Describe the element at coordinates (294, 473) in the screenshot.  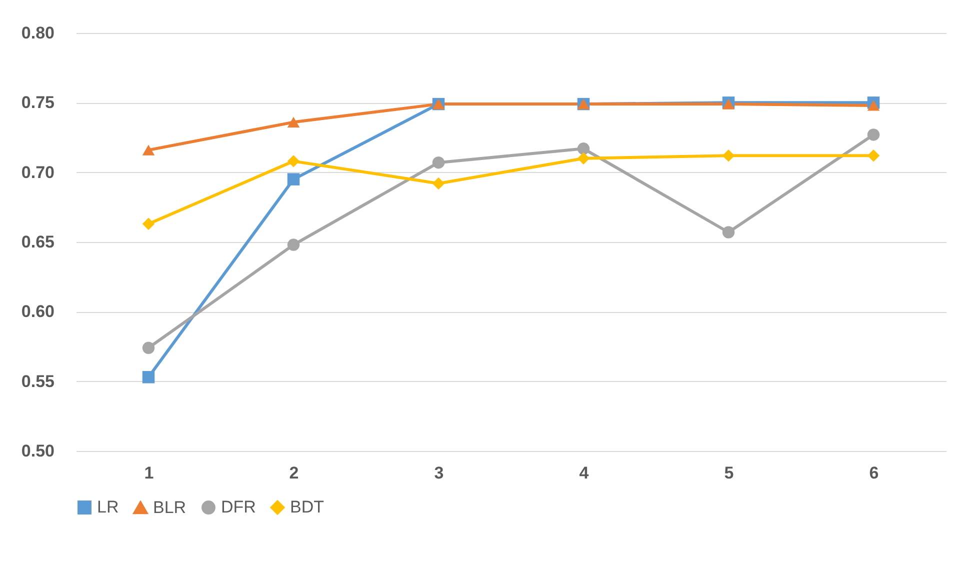
I see `x-tick-label: 2` at that location.